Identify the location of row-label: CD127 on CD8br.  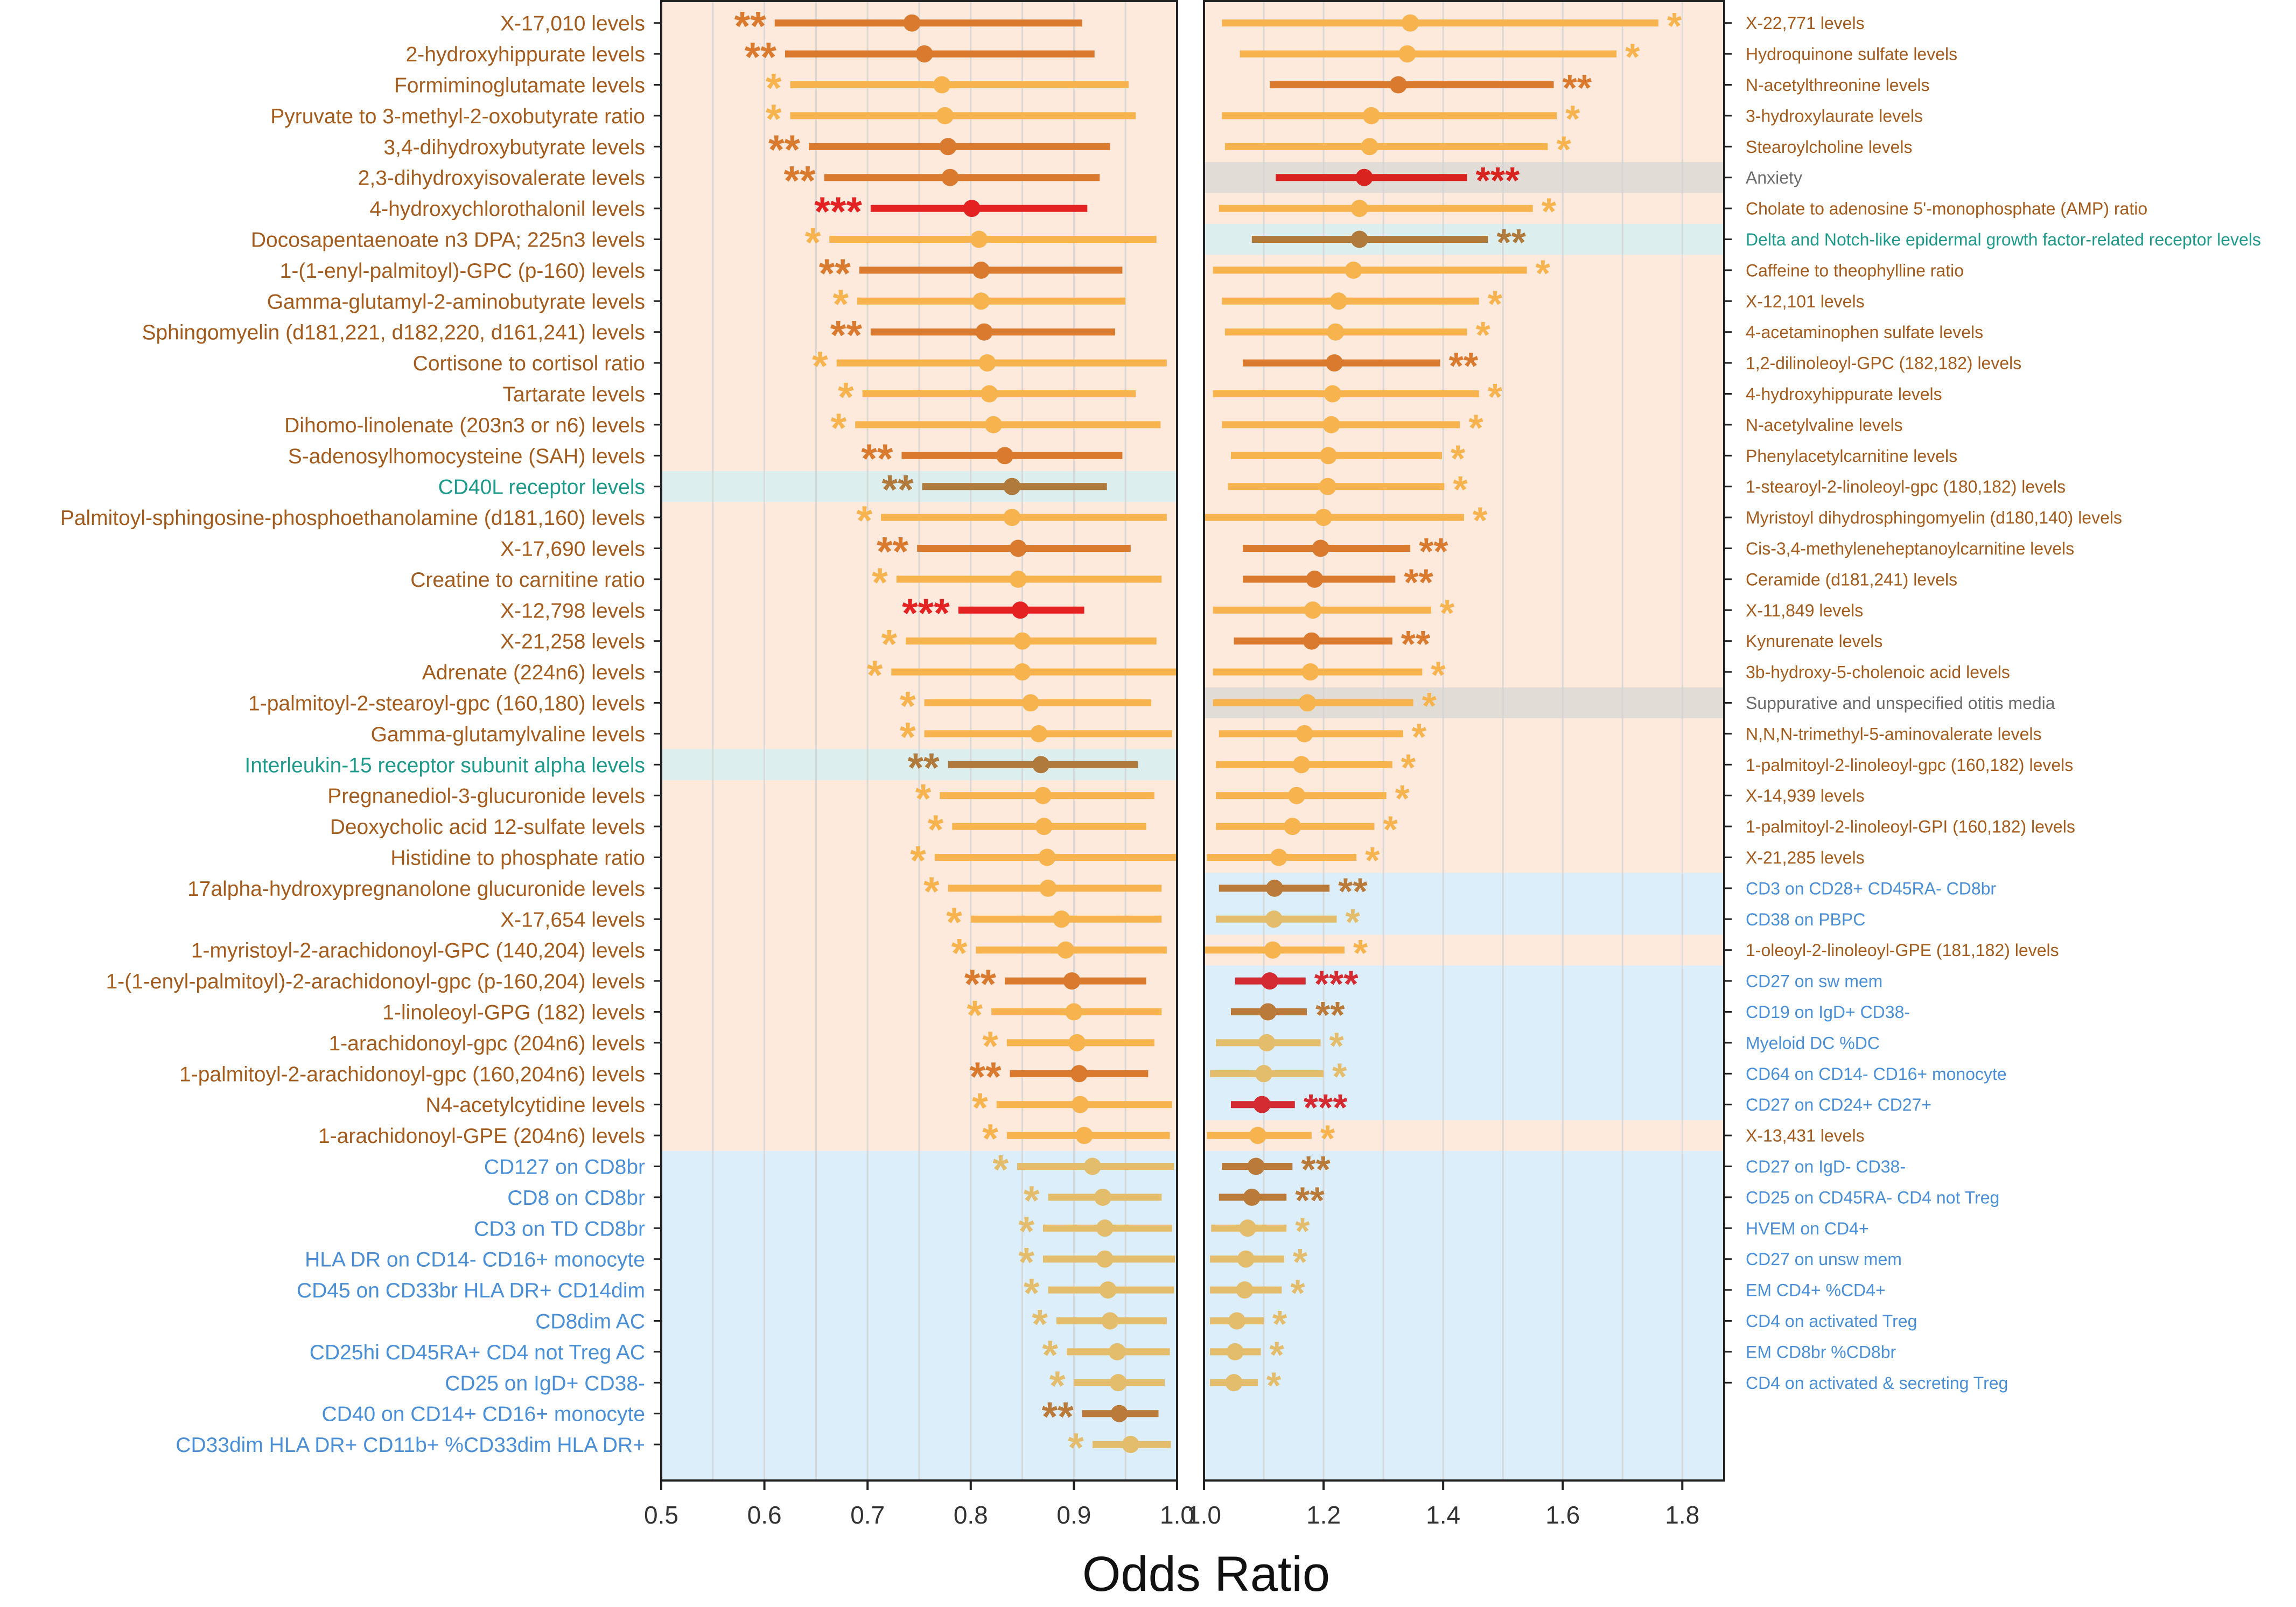
(564, 1167).